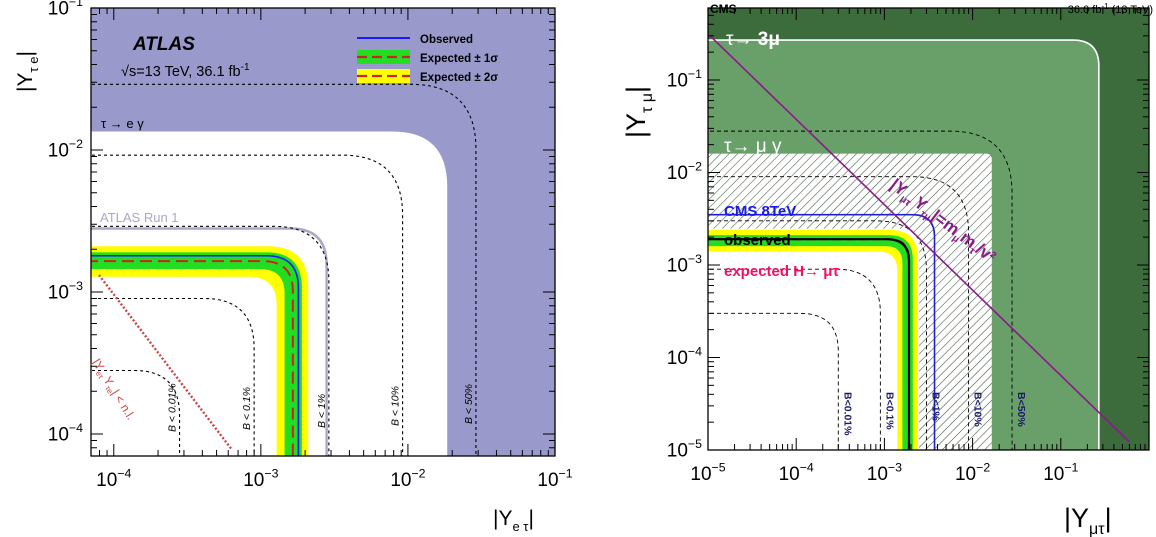 This screenshot has height=537, width=1156. Describe the element at coordinates (322, 411) in the screenshot. I see `branching-contour-label: B < 1%` at that location.